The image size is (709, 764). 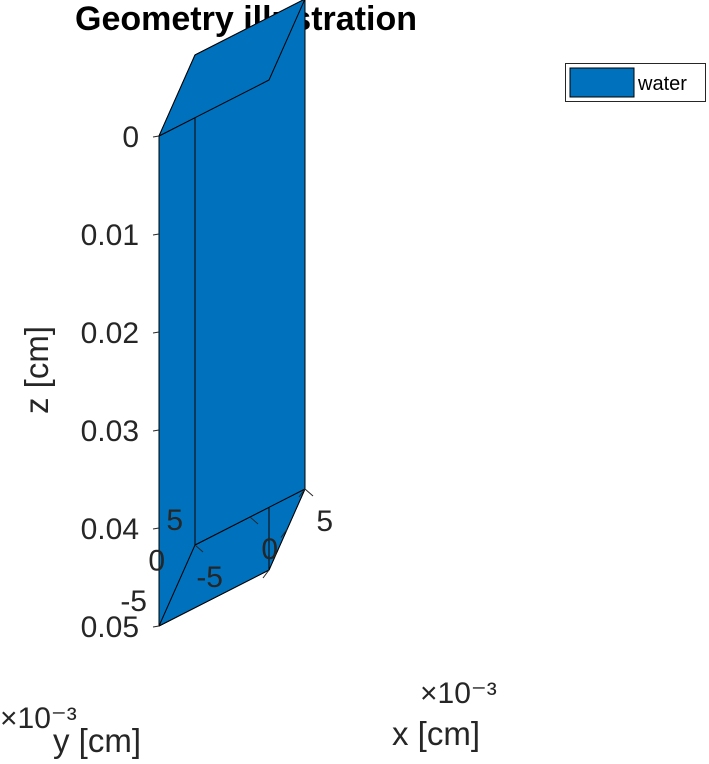 I want to click on z-axis-label: z [cm], so click(x=36, y=370).